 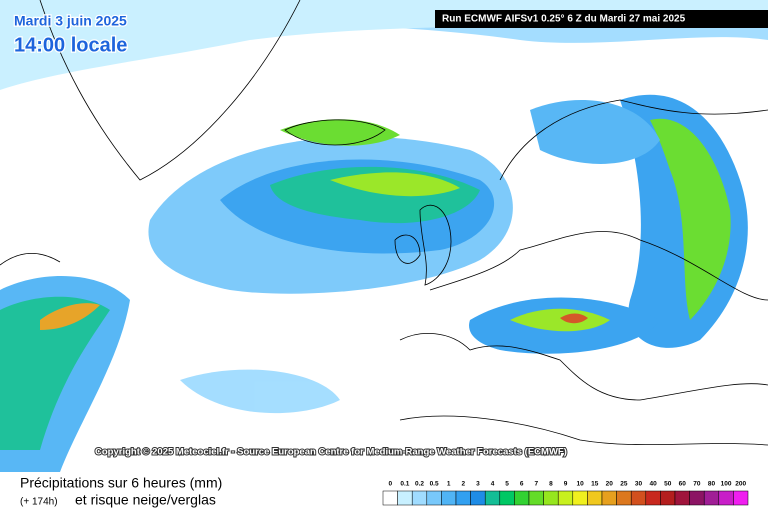 What do you see at coordinates (610, 484) in the screenshot?
I see `scale-label: 20` at bounding box center [610, 484].